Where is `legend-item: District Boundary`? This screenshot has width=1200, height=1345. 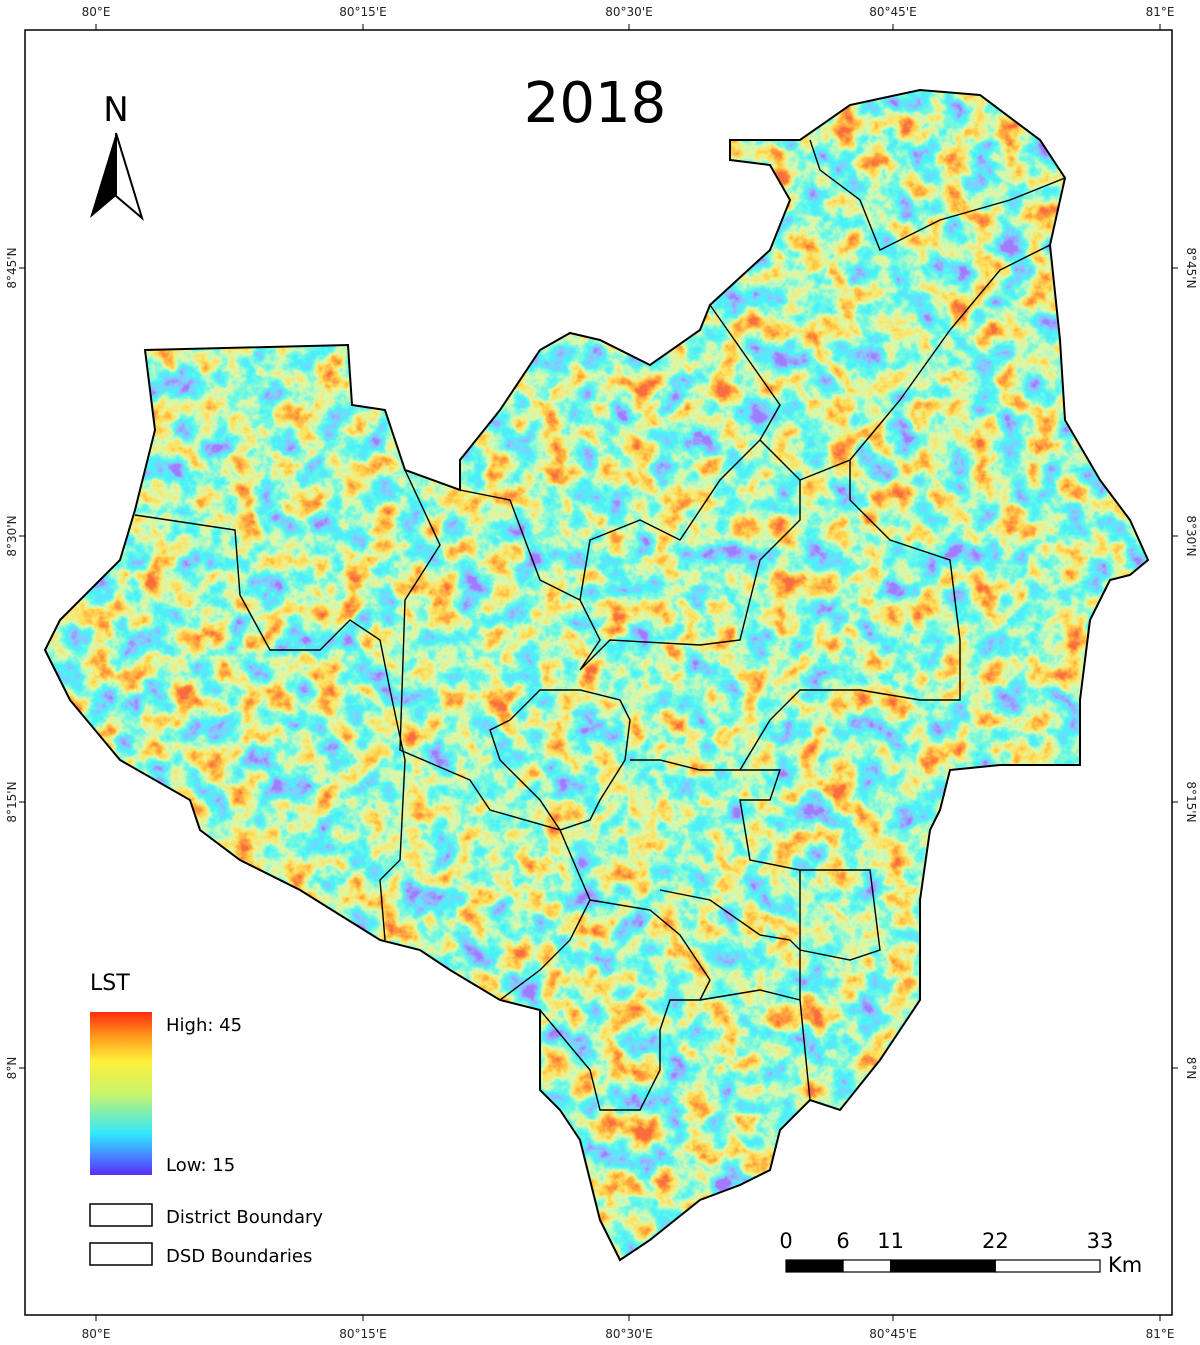
legend-item: District Boundary is located at coordinates (244, 1217).